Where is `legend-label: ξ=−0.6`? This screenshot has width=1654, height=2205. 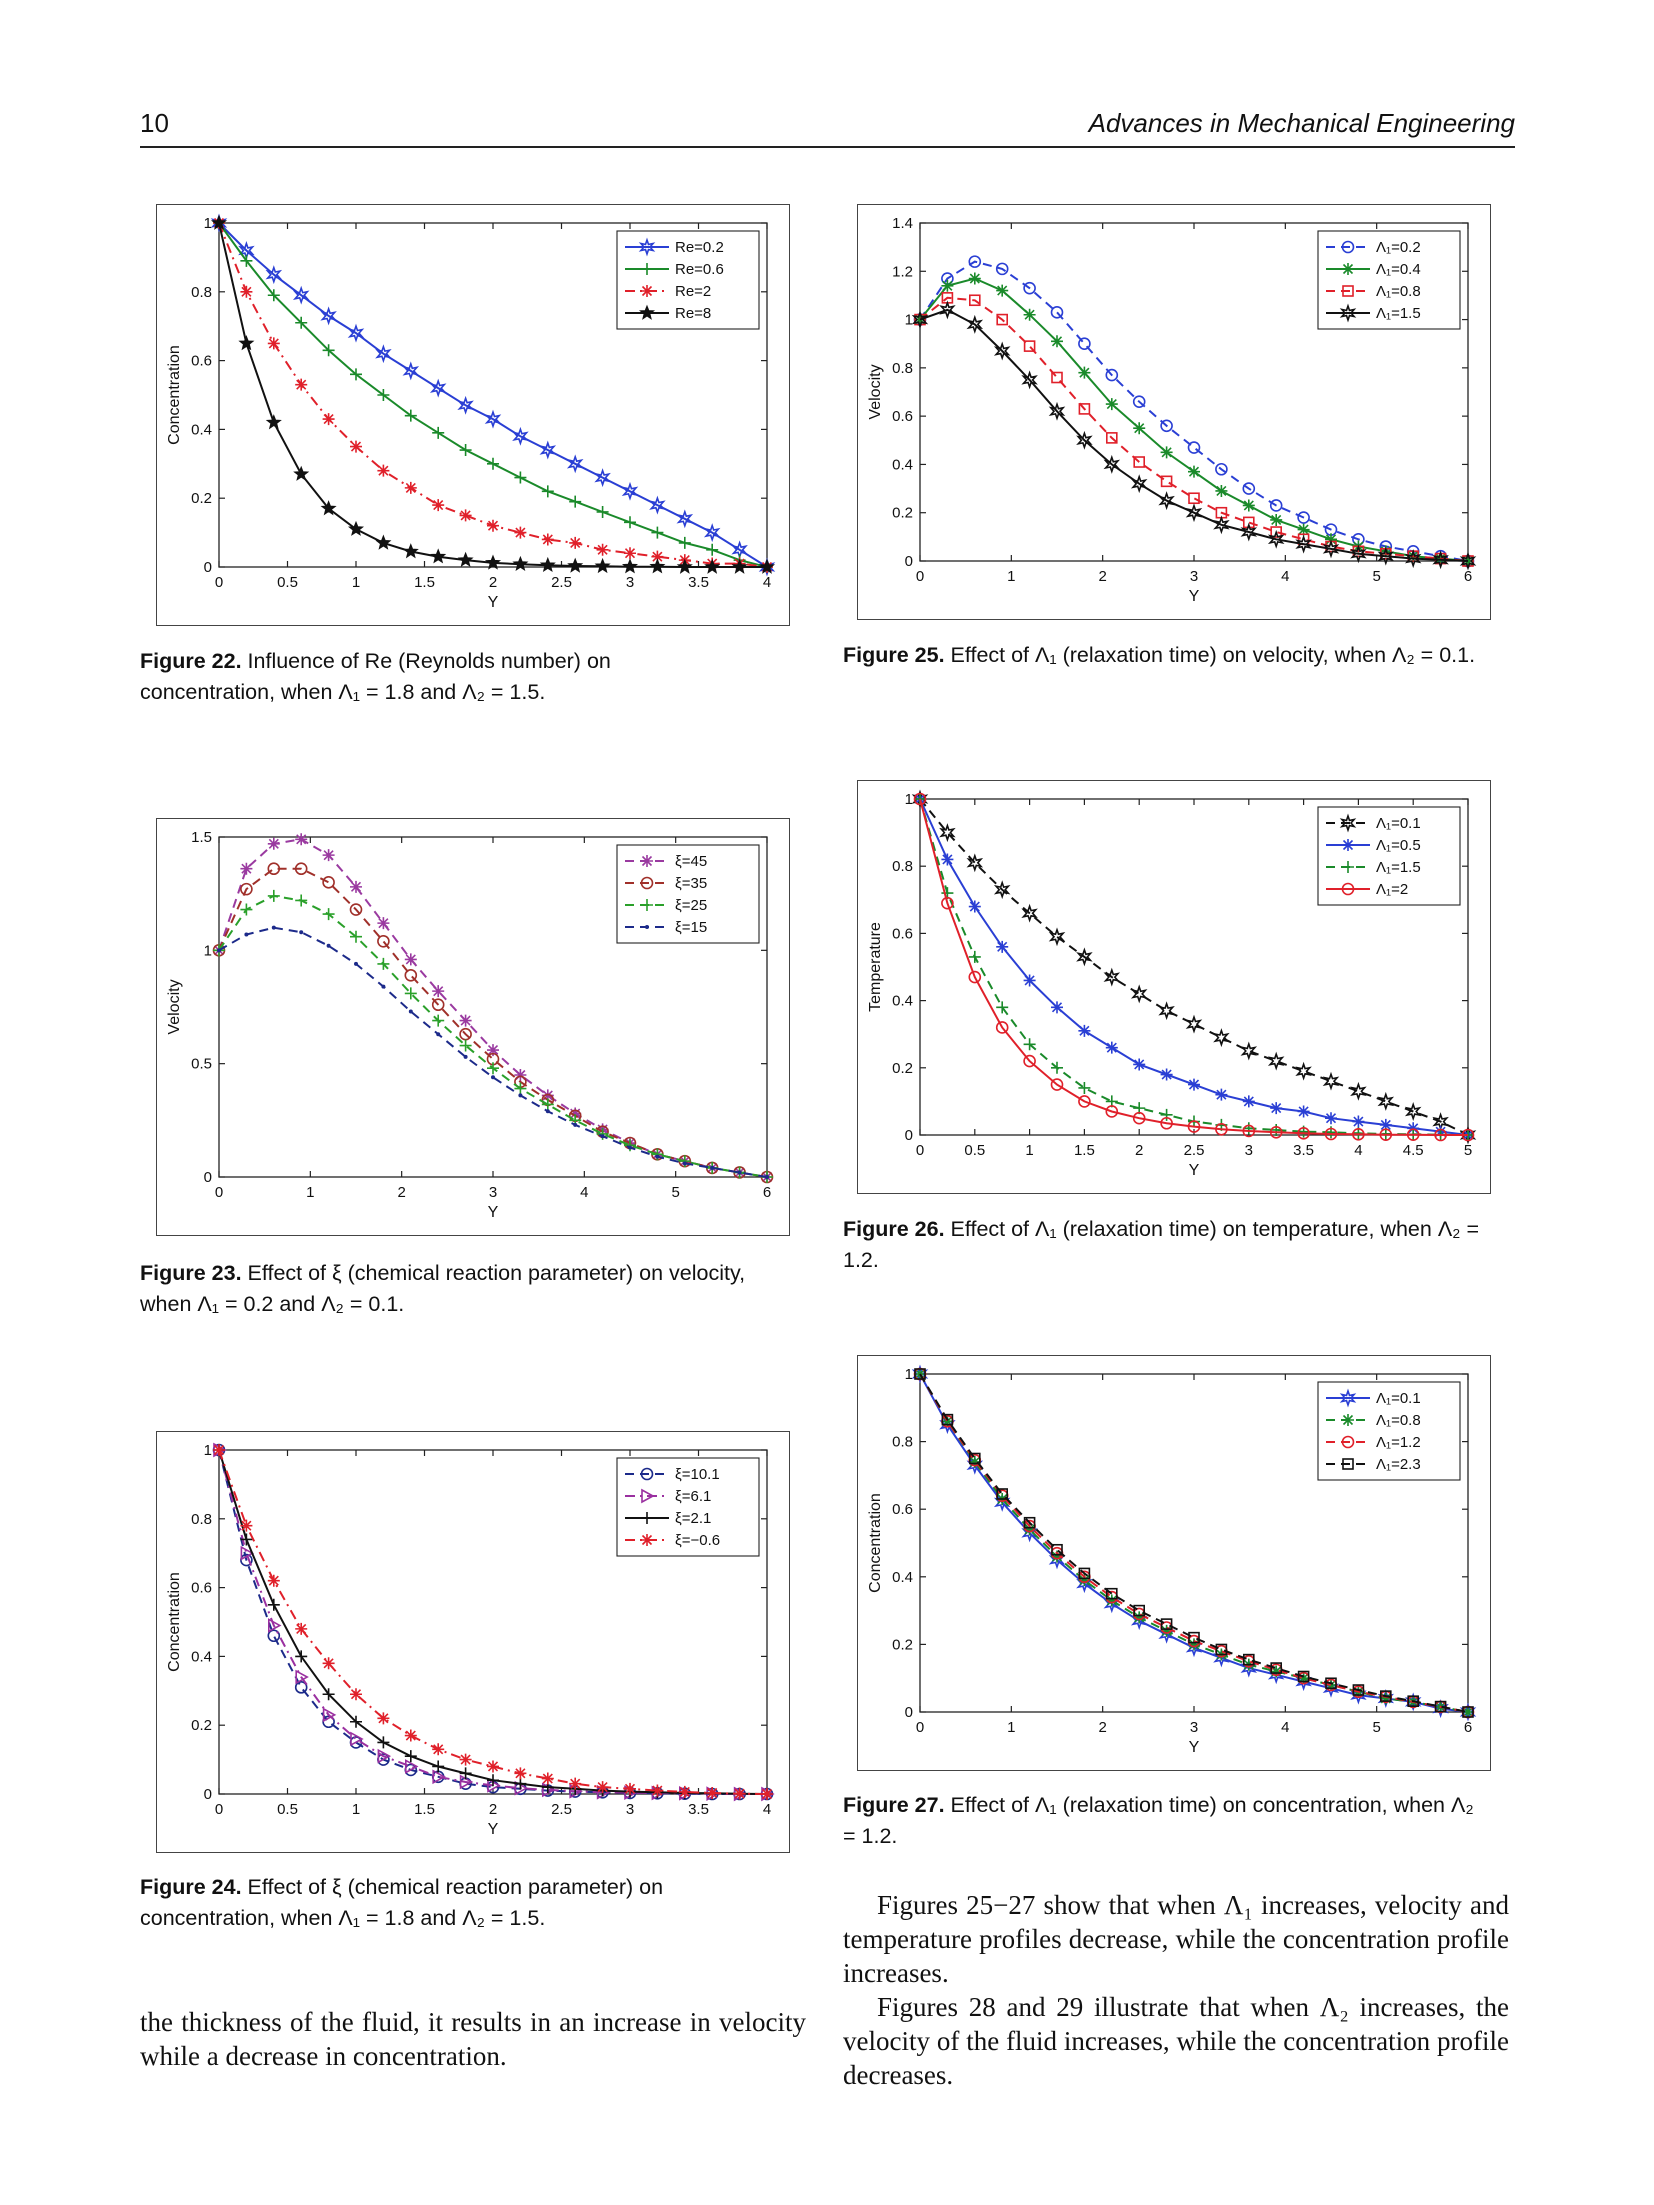
legend-label: ξ=−0.6 is located at coordinates (697, 1540).